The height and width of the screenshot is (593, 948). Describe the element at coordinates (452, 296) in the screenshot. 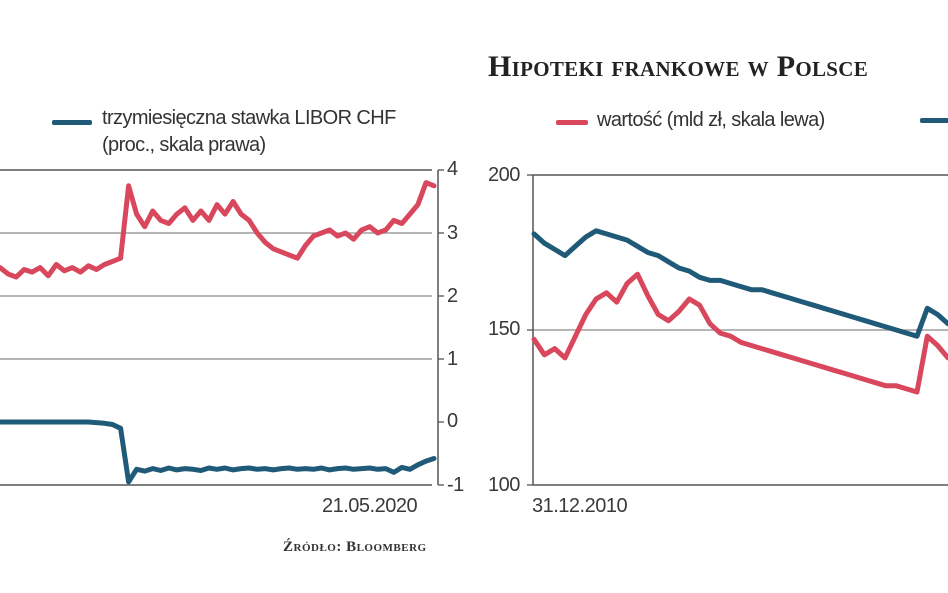

I see `right-tick-label: 2` at that location.